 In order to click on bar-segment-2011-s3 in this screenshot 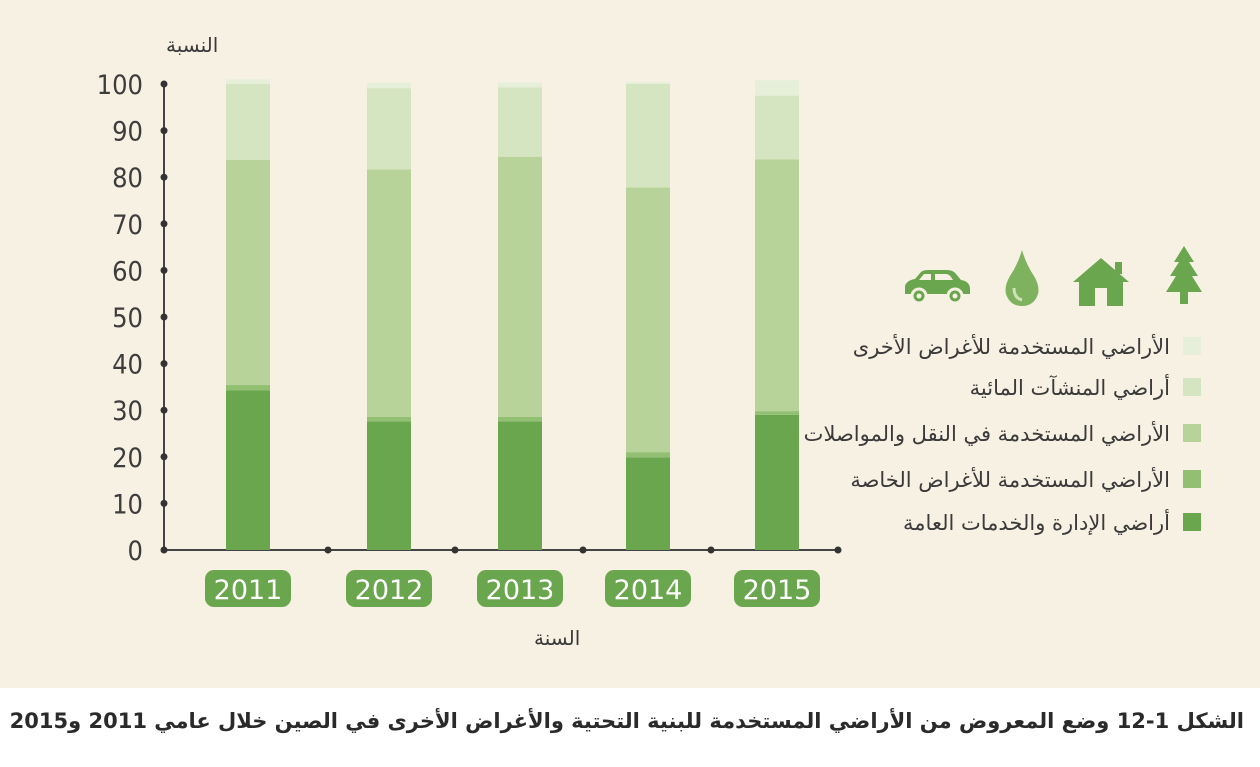, I will do `click(248, 272)`.